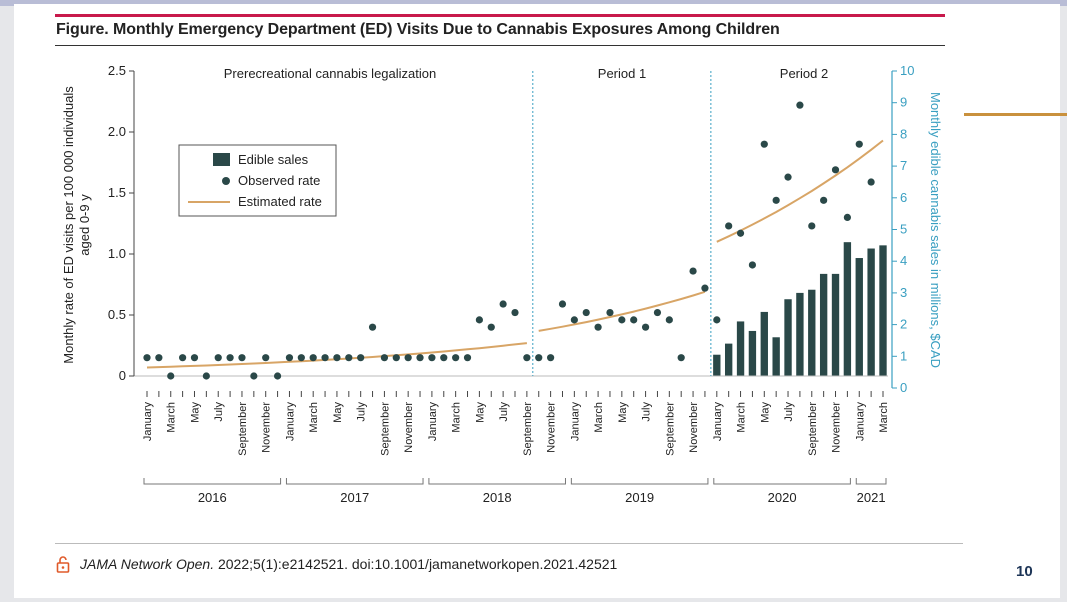 The image size is (1067, 602). What do you see at coordinates (280, 201) in the screenshot?
I see `legend-estimated-rate: Estimated rate` at bounding box center [280, 201].